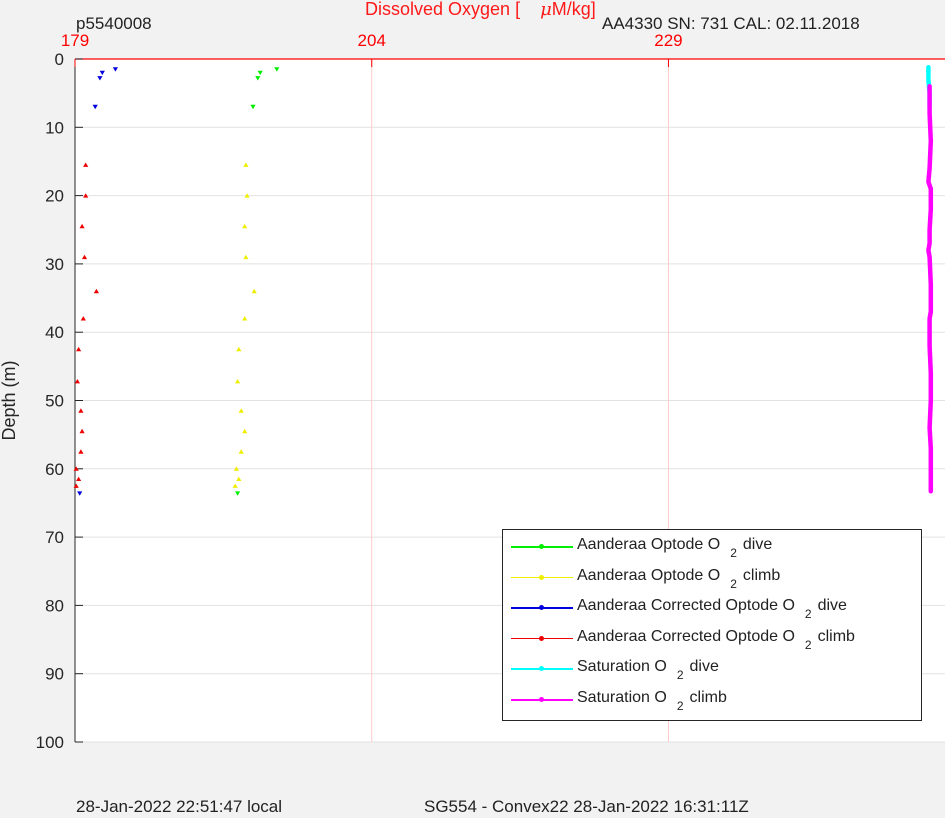 Image resolution: width=945 pixels, height=818 pixels. I want to click on legend-label: Aanderaa Corrected Optode O 2 climb, so click(716, 639).